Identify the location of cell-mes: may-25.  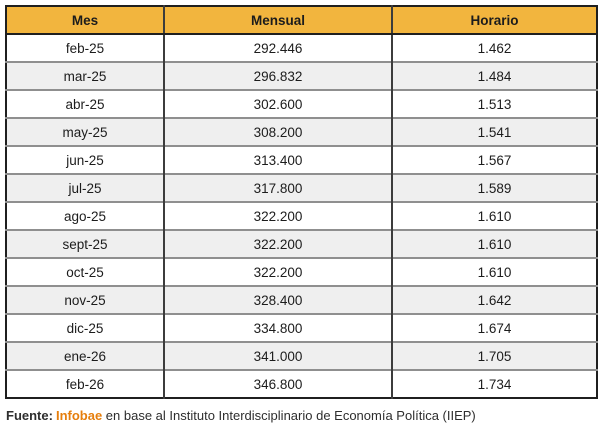
(85, 132).